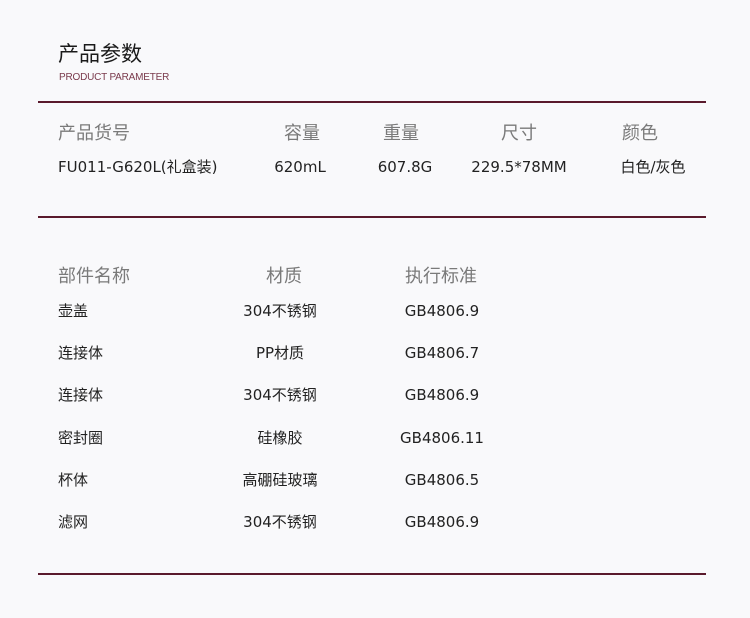 The image size is (750, 618). Describe the element at coordinates (94, 133) in the screenshot. I see `product-header-code: 产品货号` at that location.